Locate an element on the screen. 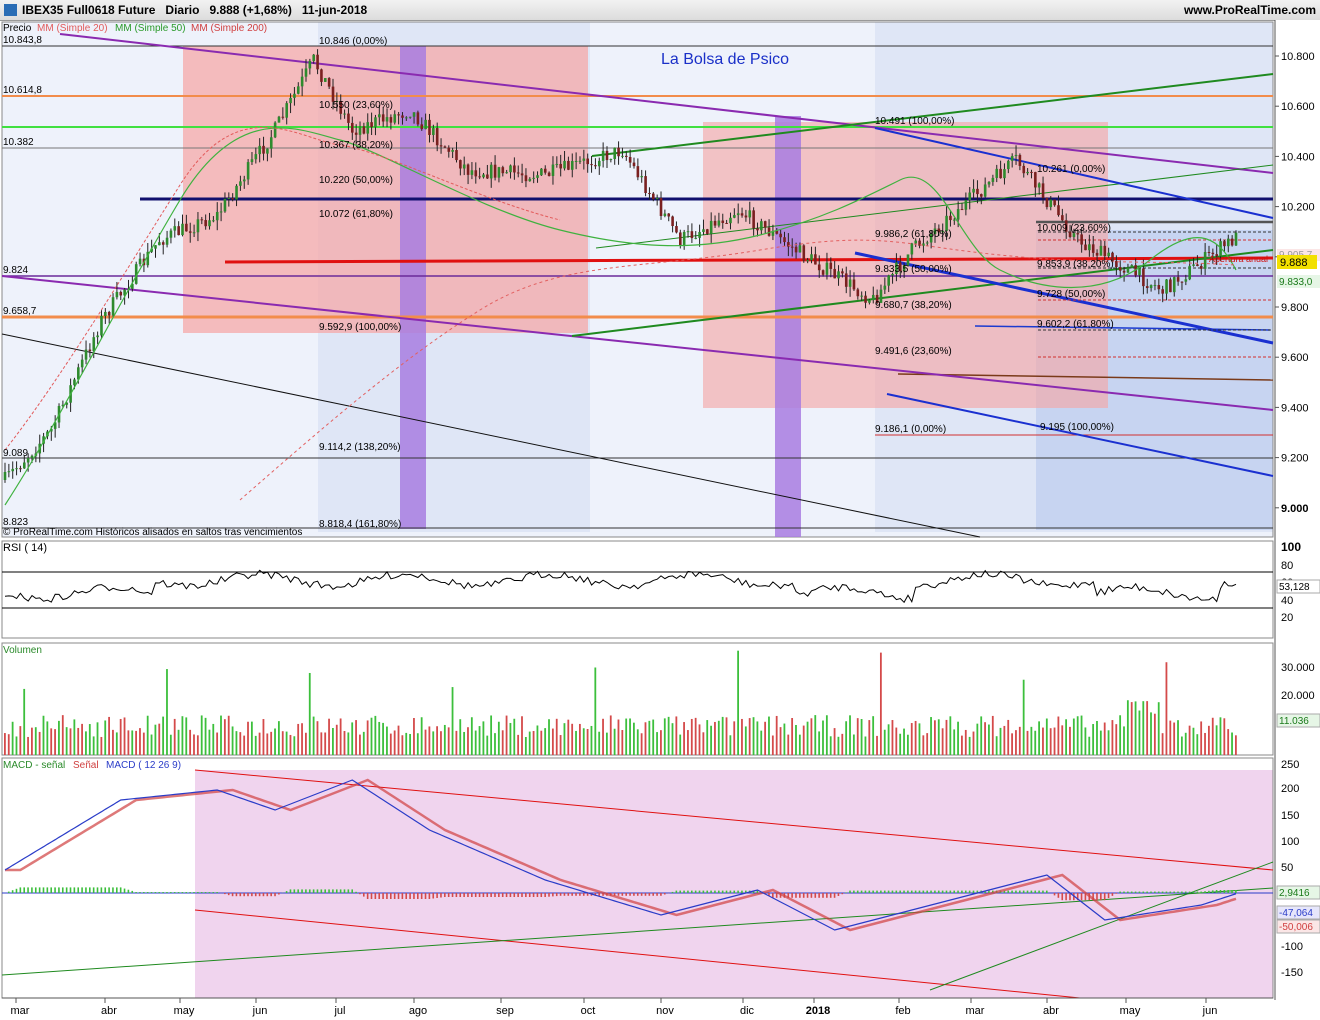  x-tick-label: jun is located at coordinates (260, 1011).